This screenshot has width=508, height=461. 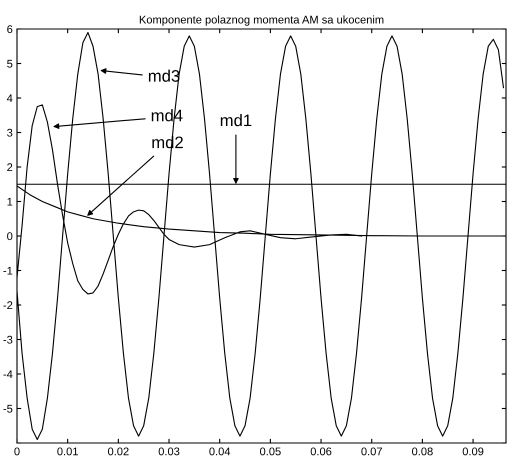 I want to click on x-tick-label: 0.05, so click(x=270, y=451).